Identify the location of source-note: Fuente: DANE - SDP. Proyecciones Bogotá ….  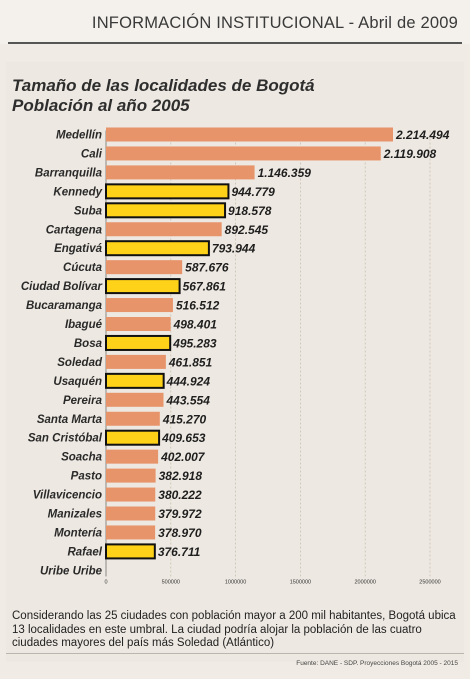
(377, 663).